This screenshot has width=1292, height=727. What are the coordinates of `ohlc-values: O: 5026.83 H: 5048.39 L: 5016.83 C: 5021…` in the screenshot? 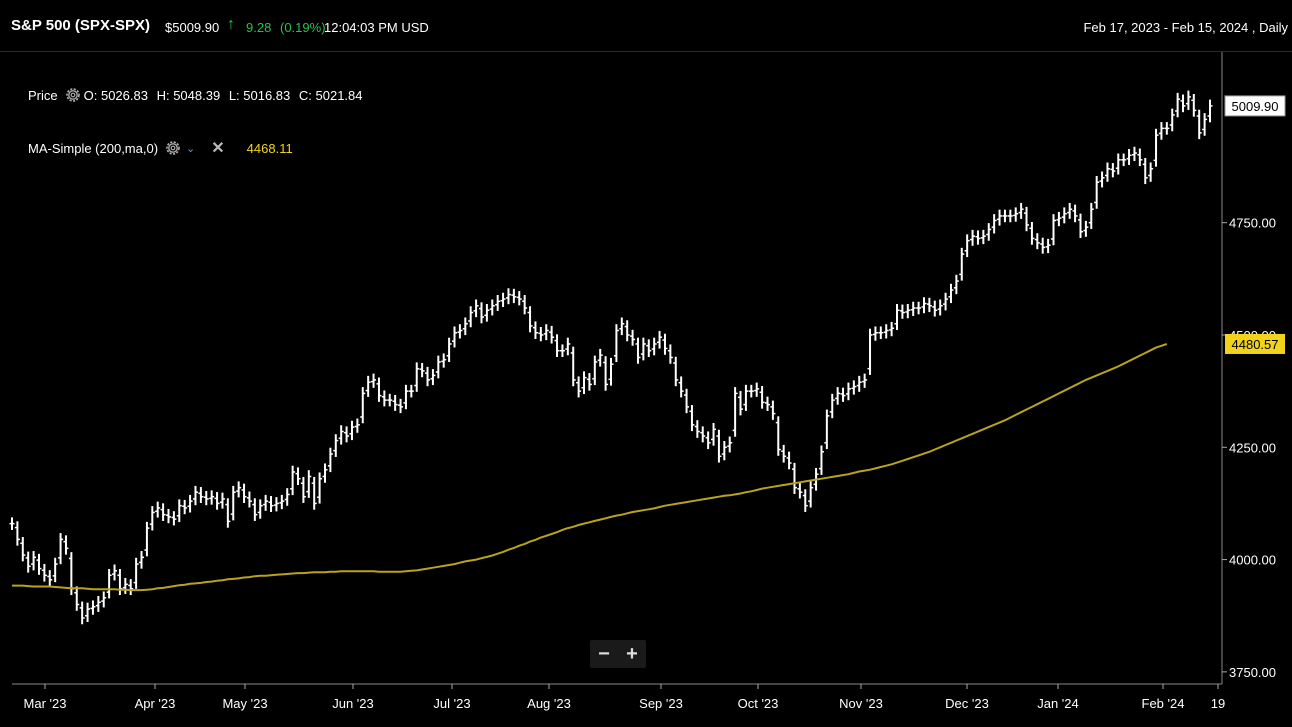 It's located at (226, 95).